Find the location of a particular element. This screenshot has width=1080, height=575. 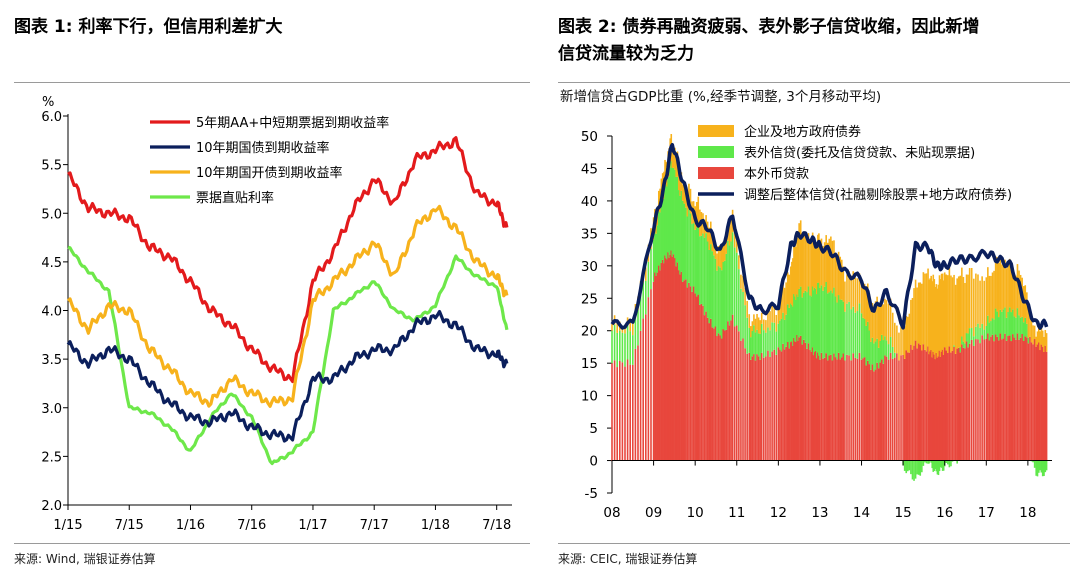

right-chart-subtitle: 新增信贷占GDP比重 (%,经季节调整, 3个月移动平均) is located at coordinates (721, 97).